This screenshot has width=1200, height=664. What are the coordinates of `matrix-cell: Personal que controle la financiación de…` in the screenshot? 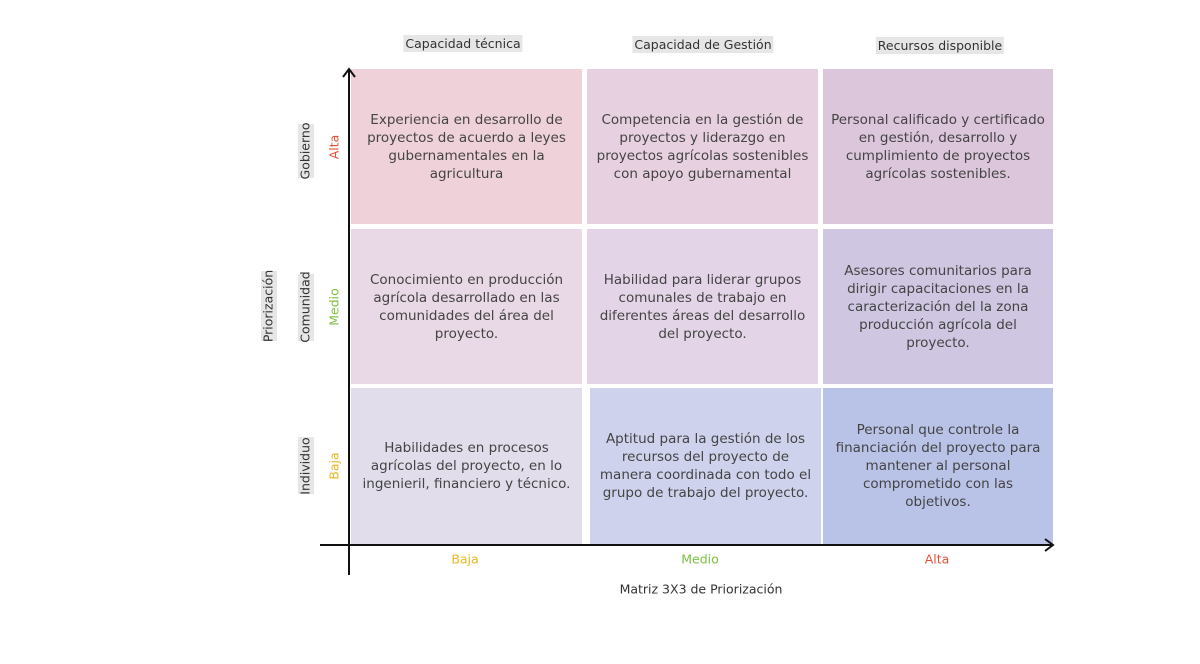 It's located at (938, 466).